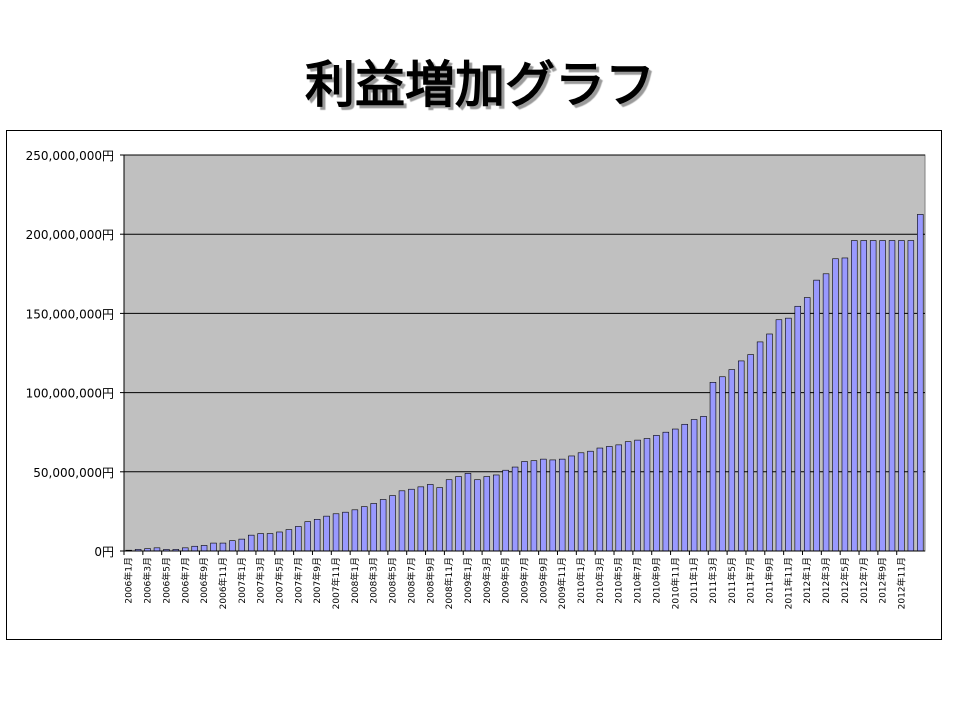  Describe the element at coordinates (656, 580) in the screenshot. I see `x-tick-label: 2010年9月` at that location.